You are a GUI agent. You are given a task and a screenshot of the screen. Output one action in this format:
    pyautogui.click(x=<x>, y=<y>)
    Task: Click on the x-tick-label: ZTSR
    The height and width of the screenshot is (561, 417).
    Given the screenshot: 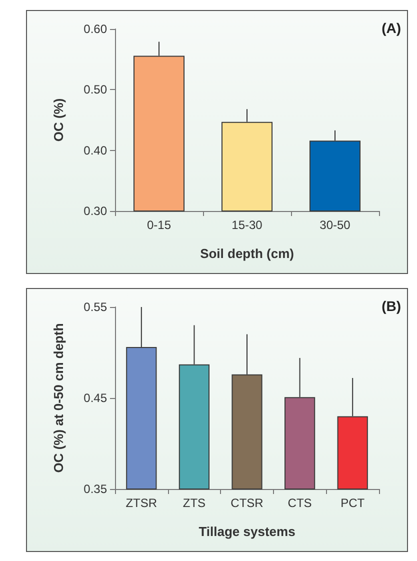 What is the action you would take?
    pyautogui.click(x=142, y=503)
    